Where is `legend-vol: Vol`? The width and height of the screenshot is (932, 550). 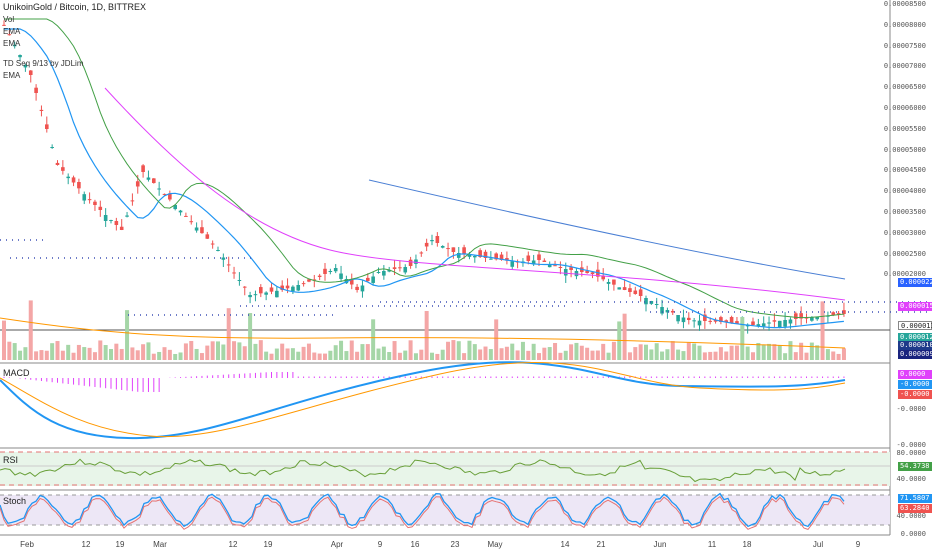
legend-vol: Vol is located at coordinates (9, 19).